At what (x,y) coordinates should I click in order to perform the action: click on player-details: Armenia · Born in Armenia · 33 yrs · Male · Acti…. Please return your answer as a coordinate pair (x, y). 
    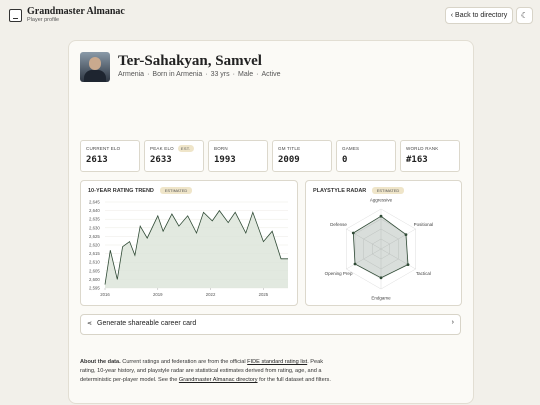
    Looking at the image, I should click on (199, 74).